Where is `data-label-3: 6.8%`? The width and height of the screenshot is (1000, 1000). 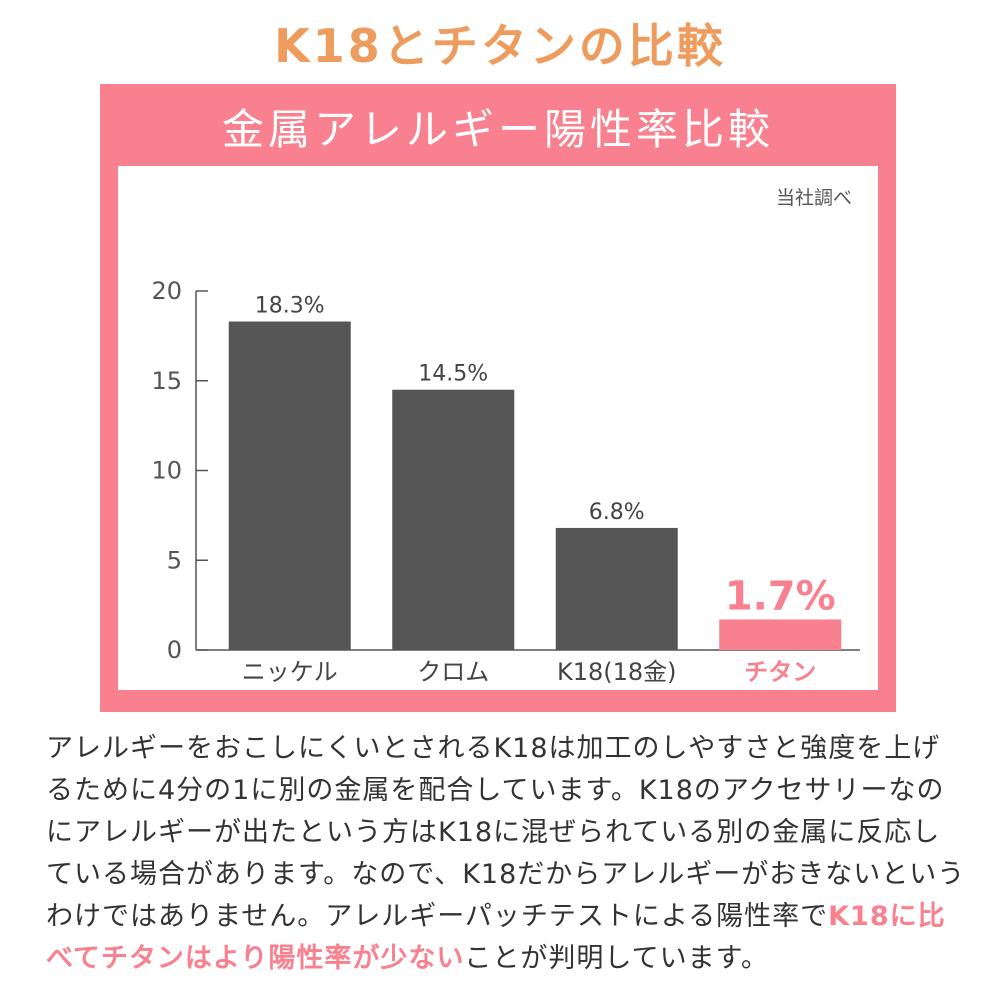
data-label-3: 6.8% is located at coordinates (617, 512).